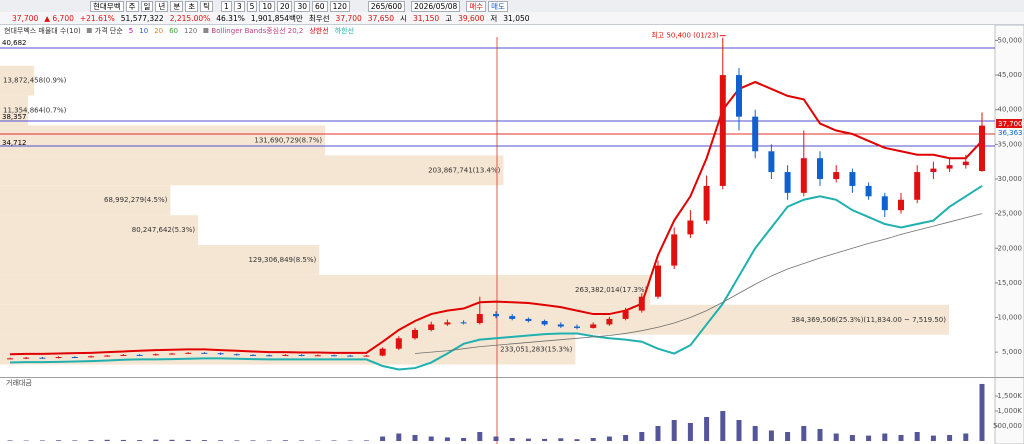  What do you see at coordinates (226, 6) in the screenshot?
I see `interval-button: 1` at bounding box center [226, 6].